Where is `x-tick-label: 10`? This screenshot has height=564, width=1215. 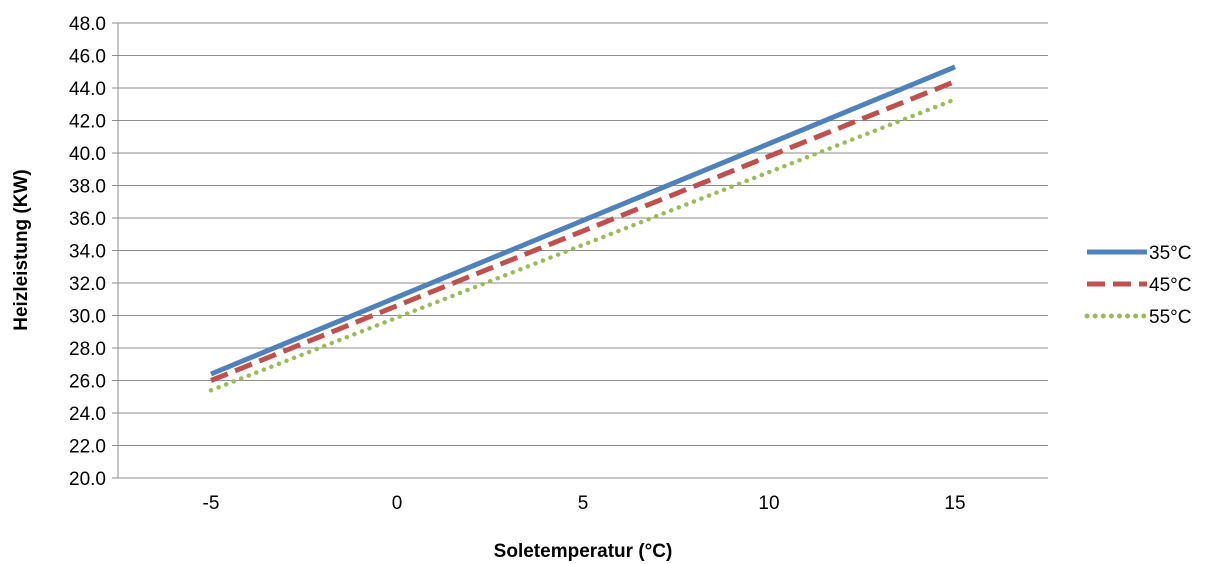
x-tick-label: 10 is located at coordinates (768, 503).